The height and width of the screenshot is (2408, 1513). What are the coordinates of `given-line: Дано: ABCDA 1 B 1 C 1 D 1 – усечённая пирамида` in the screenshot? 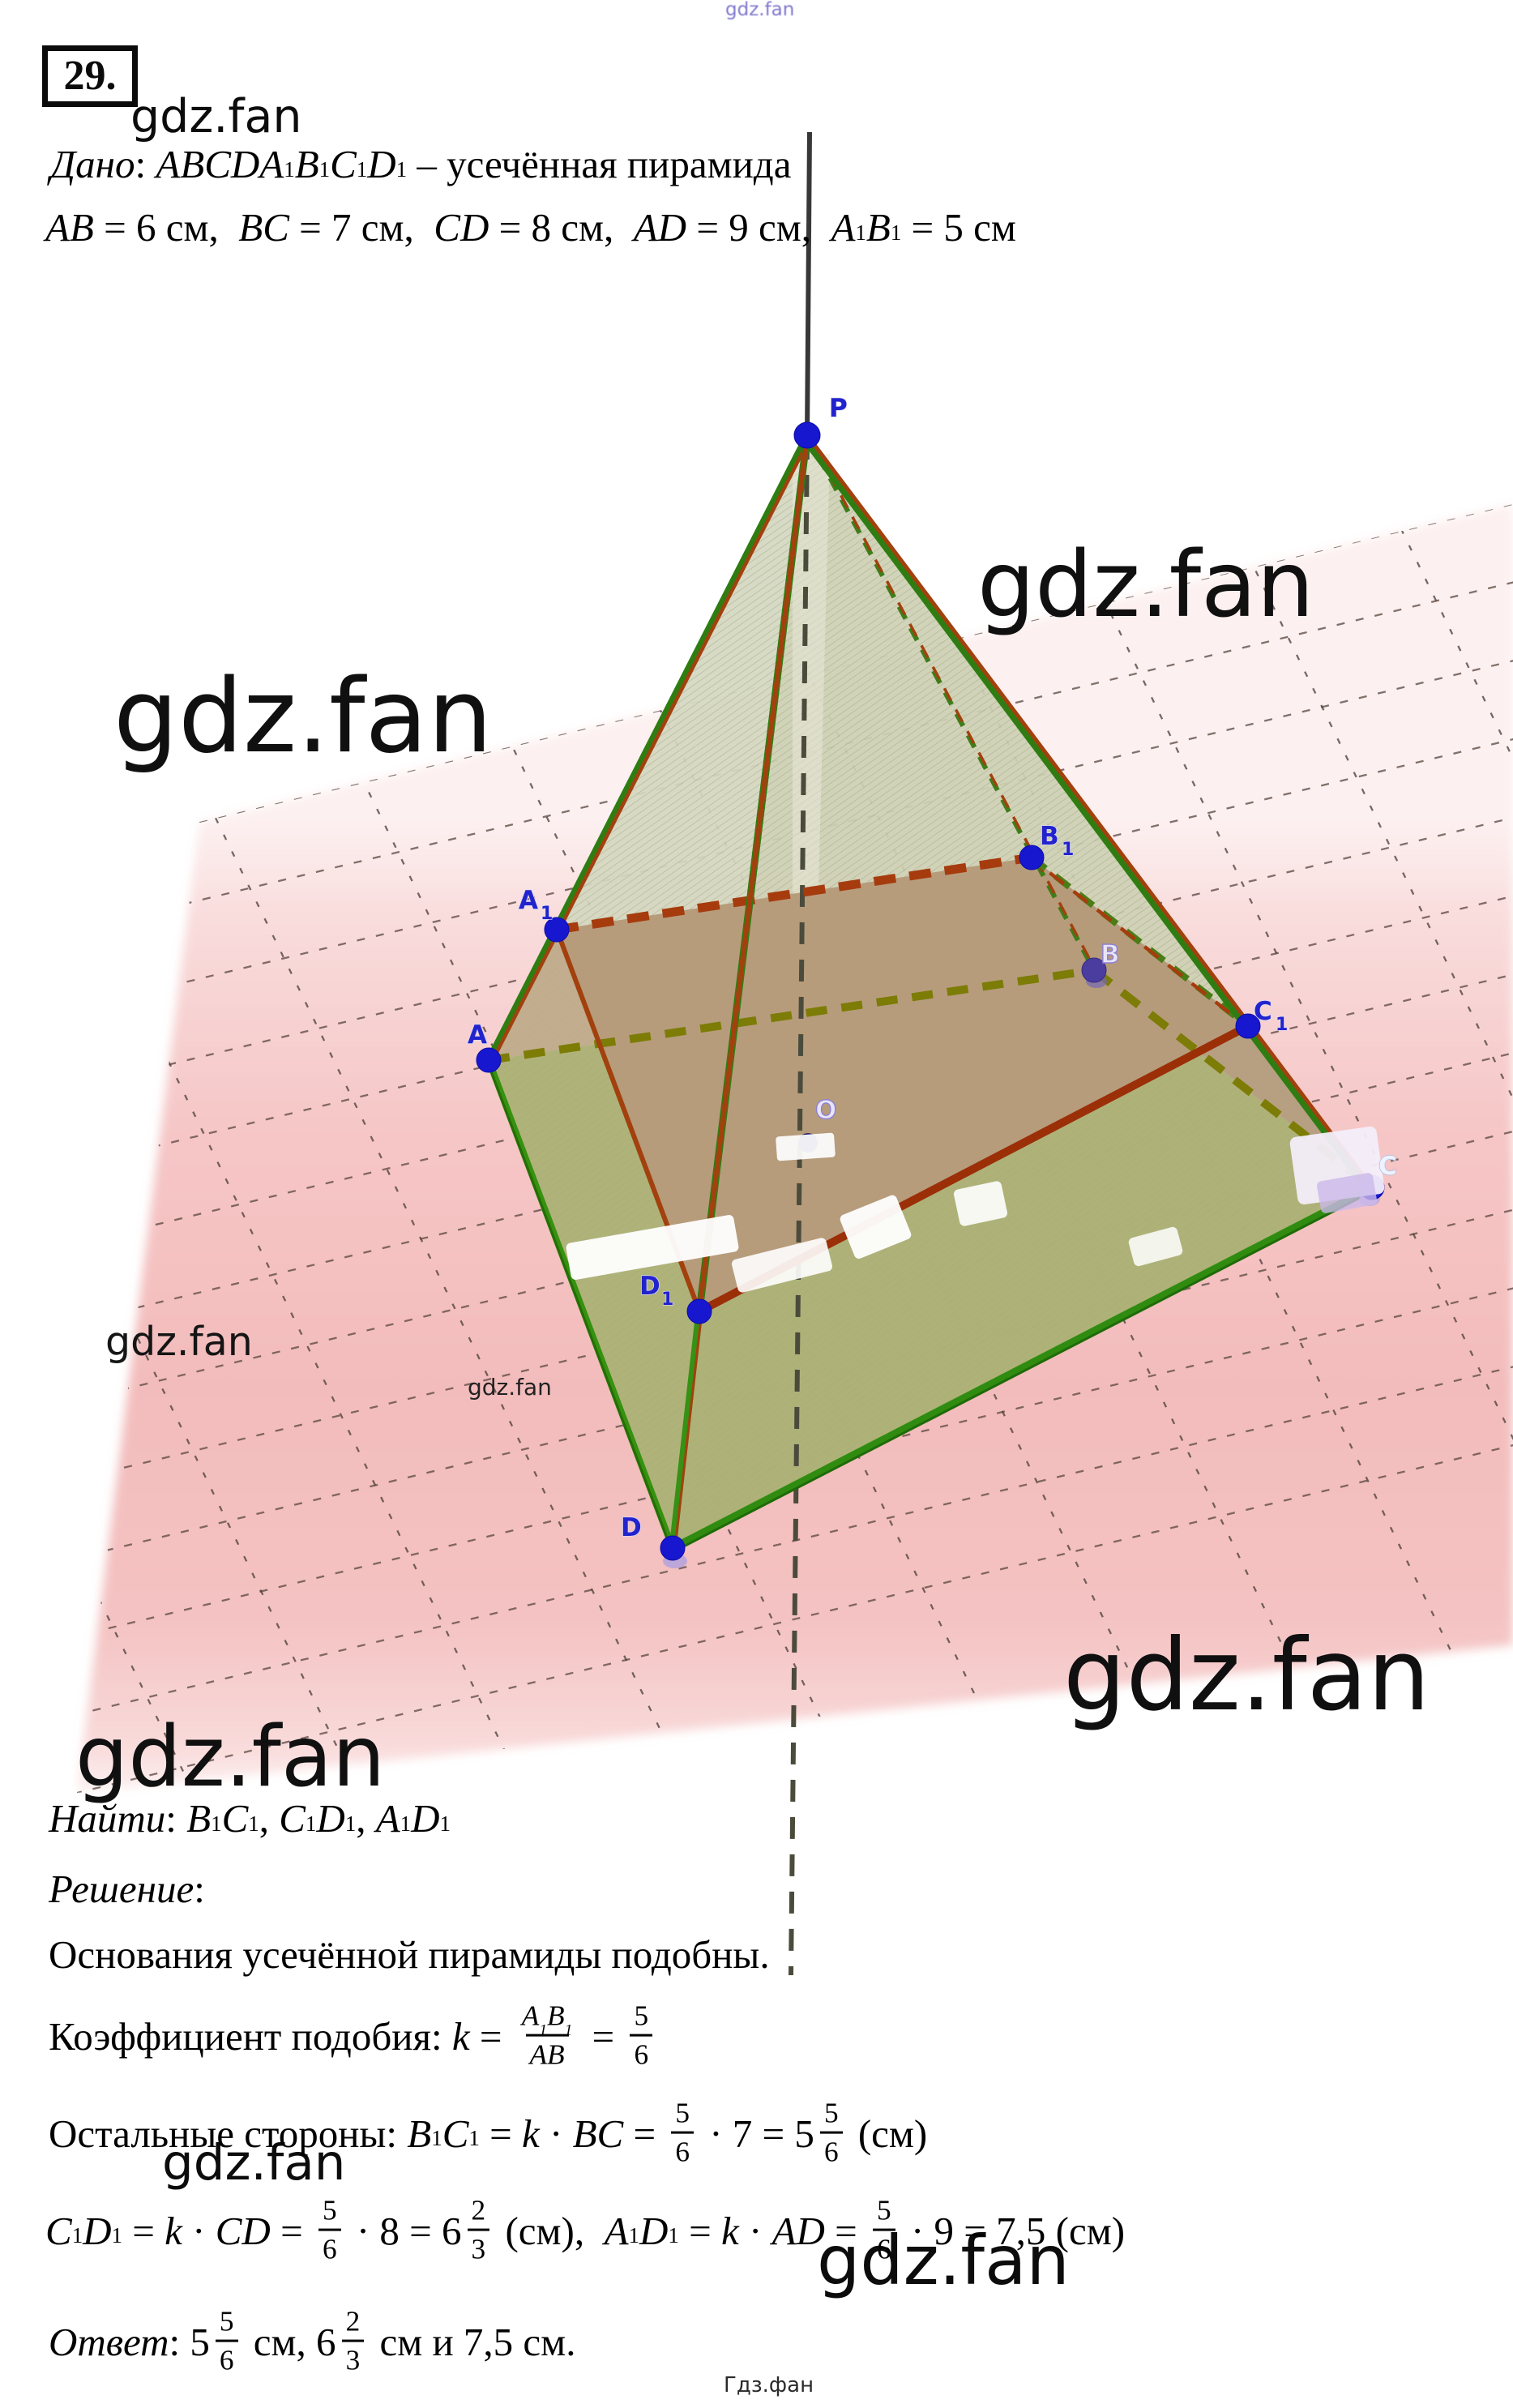 It's located at (421, 164).